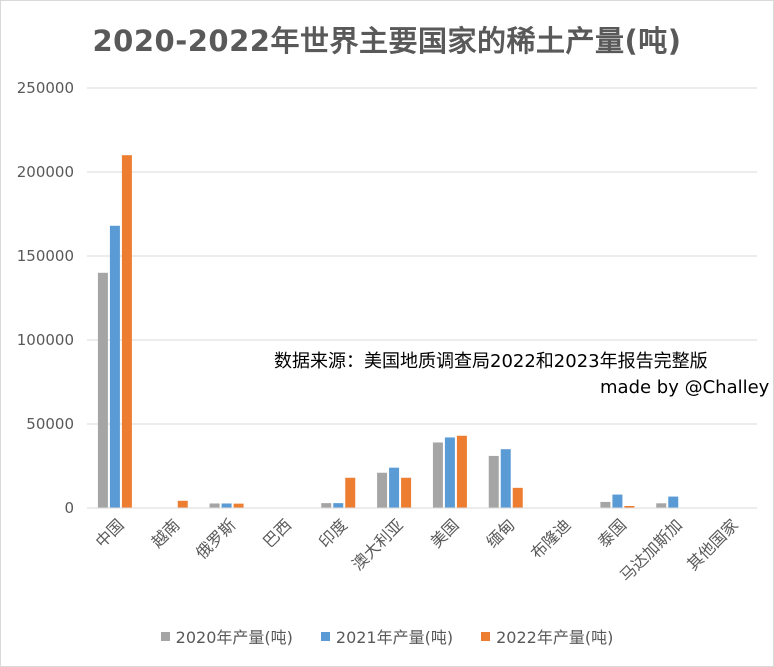 This screenshot has width=774, height=667. I want to click on y-tick-label: 250000, so click(45, 88).